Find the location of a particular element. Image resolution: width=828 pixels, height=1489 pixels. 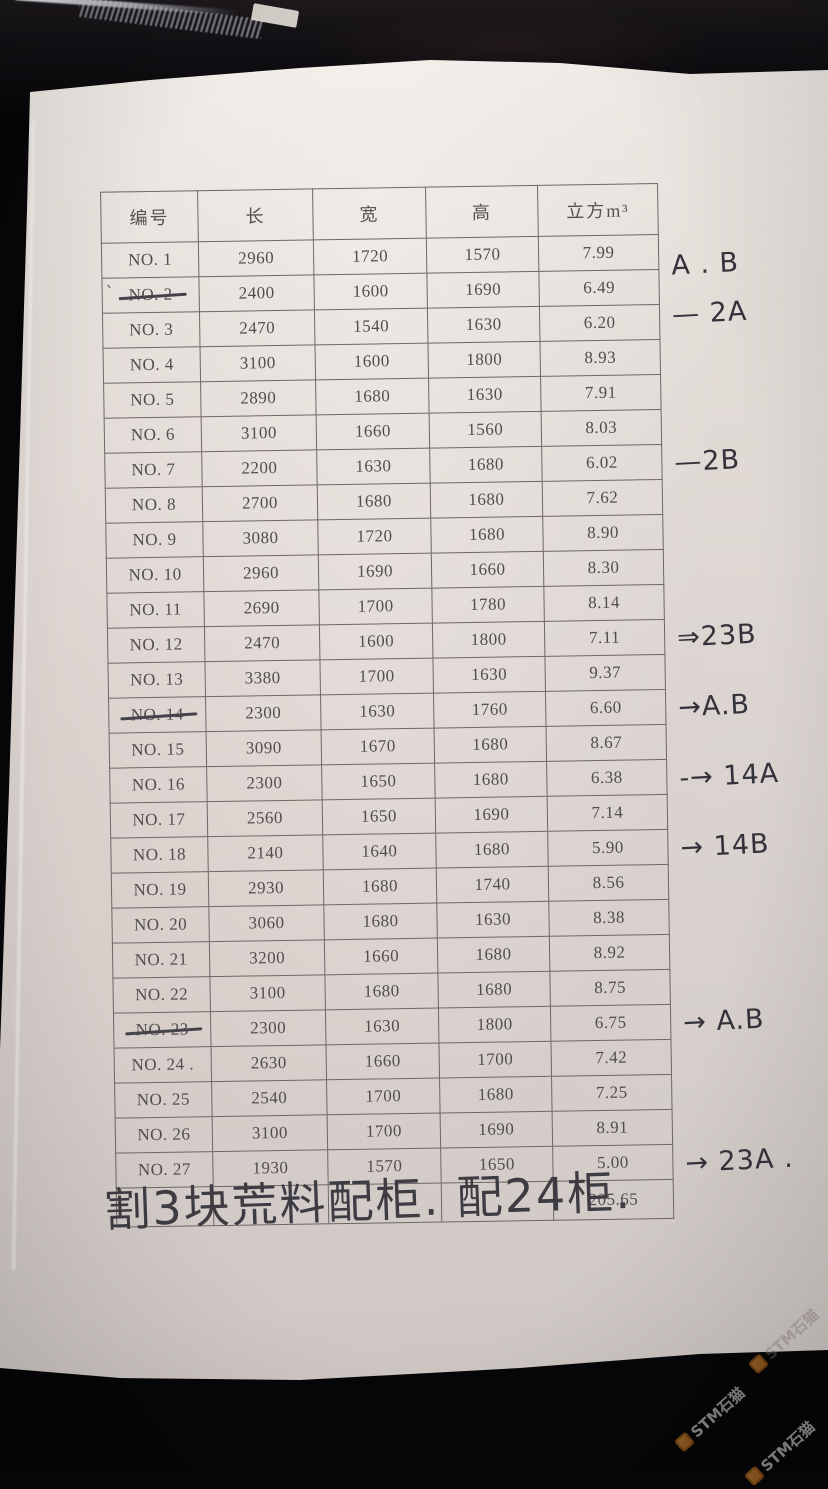

handwritten-annotation: ⇒23B is located at coordinates (717, 636).